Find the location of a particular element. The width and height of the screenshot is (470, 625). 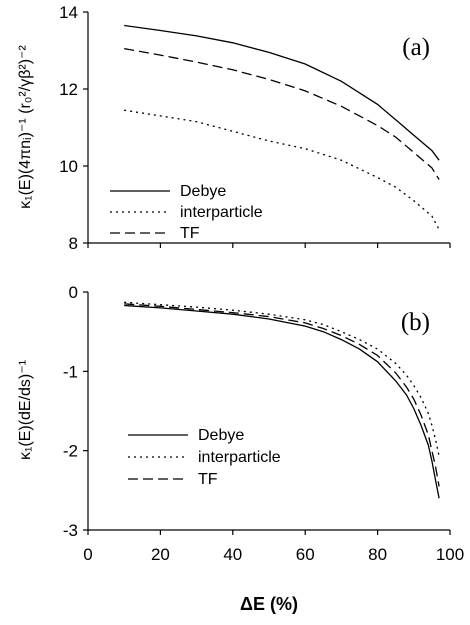

series-line-TF is located at coordinates (282, 113).